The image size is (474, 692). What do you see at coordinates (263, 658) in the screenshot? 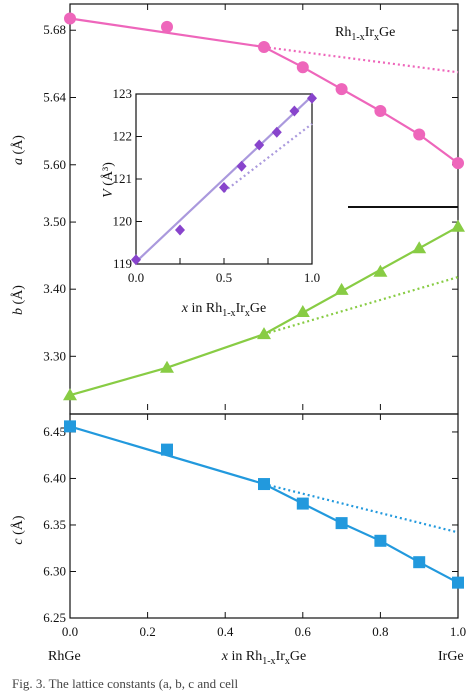
I see `x-axis-label: x in Rh1-xIrxGe` at bounding box center [263, 658].